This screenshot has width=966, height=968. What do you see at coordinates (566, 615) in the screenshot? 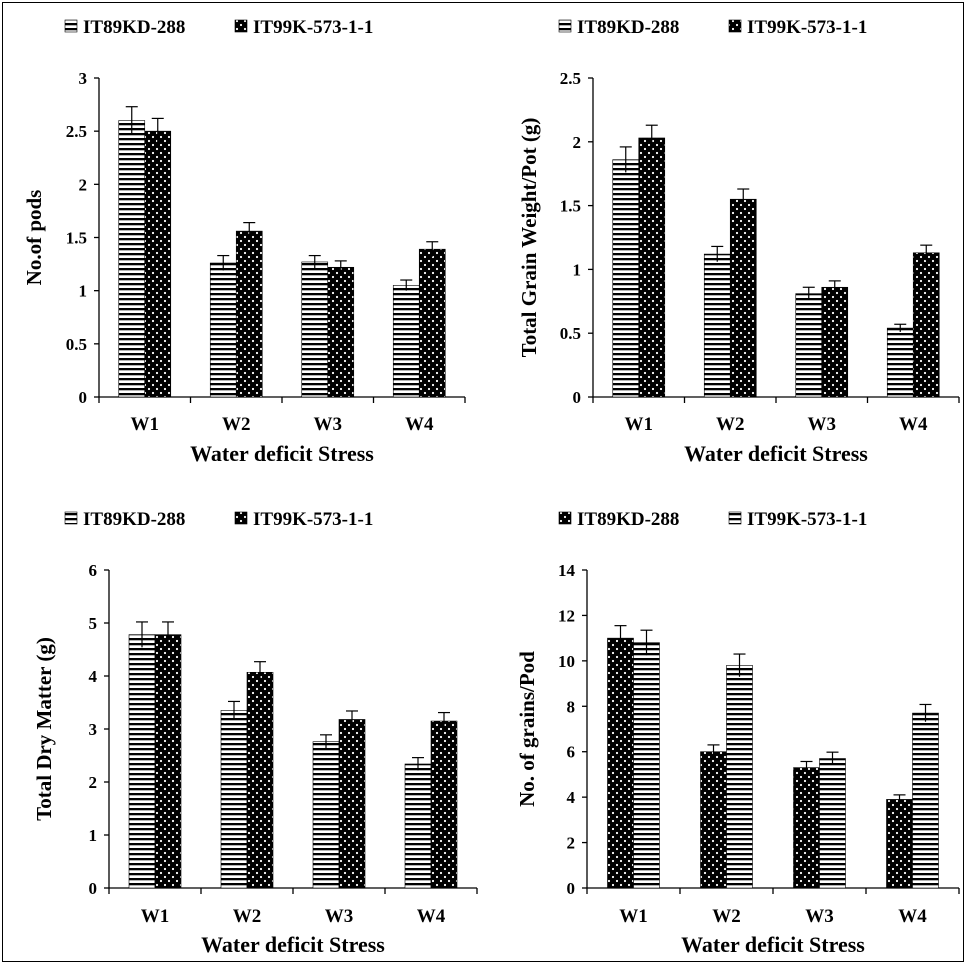
I see `y-tick-label: 12` at bounding box center [566, 615].